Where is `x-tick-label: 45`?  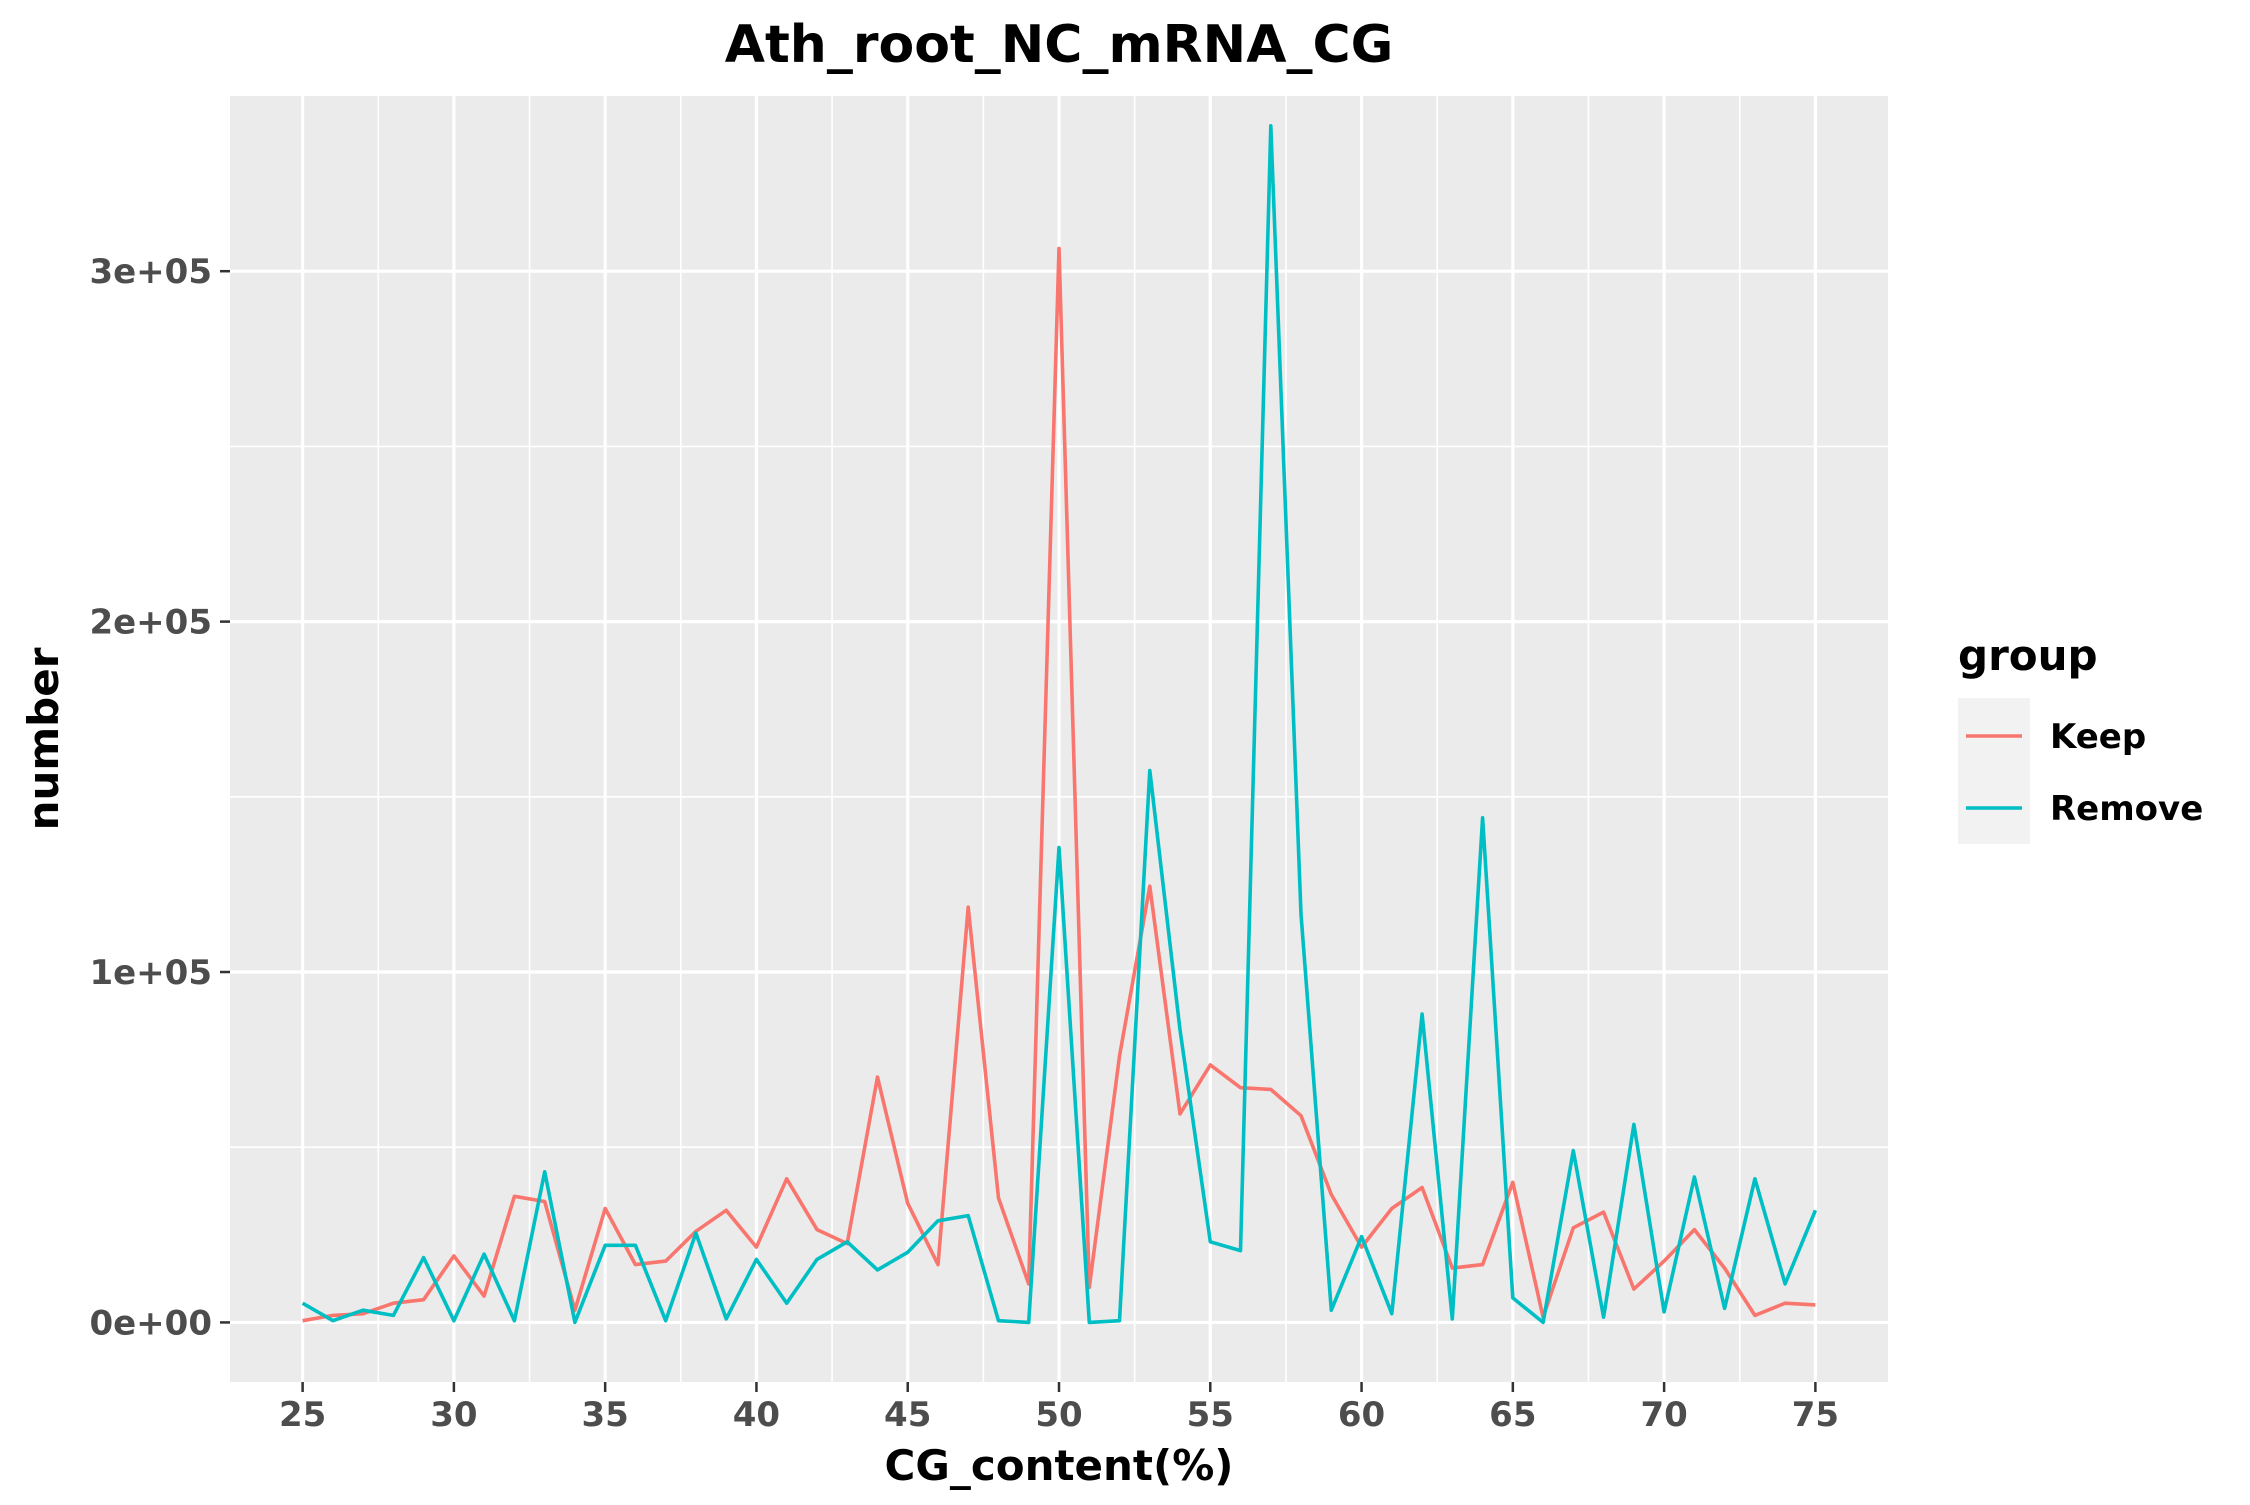 x-tick-label: 45 is located at coordinates (907, 1415).